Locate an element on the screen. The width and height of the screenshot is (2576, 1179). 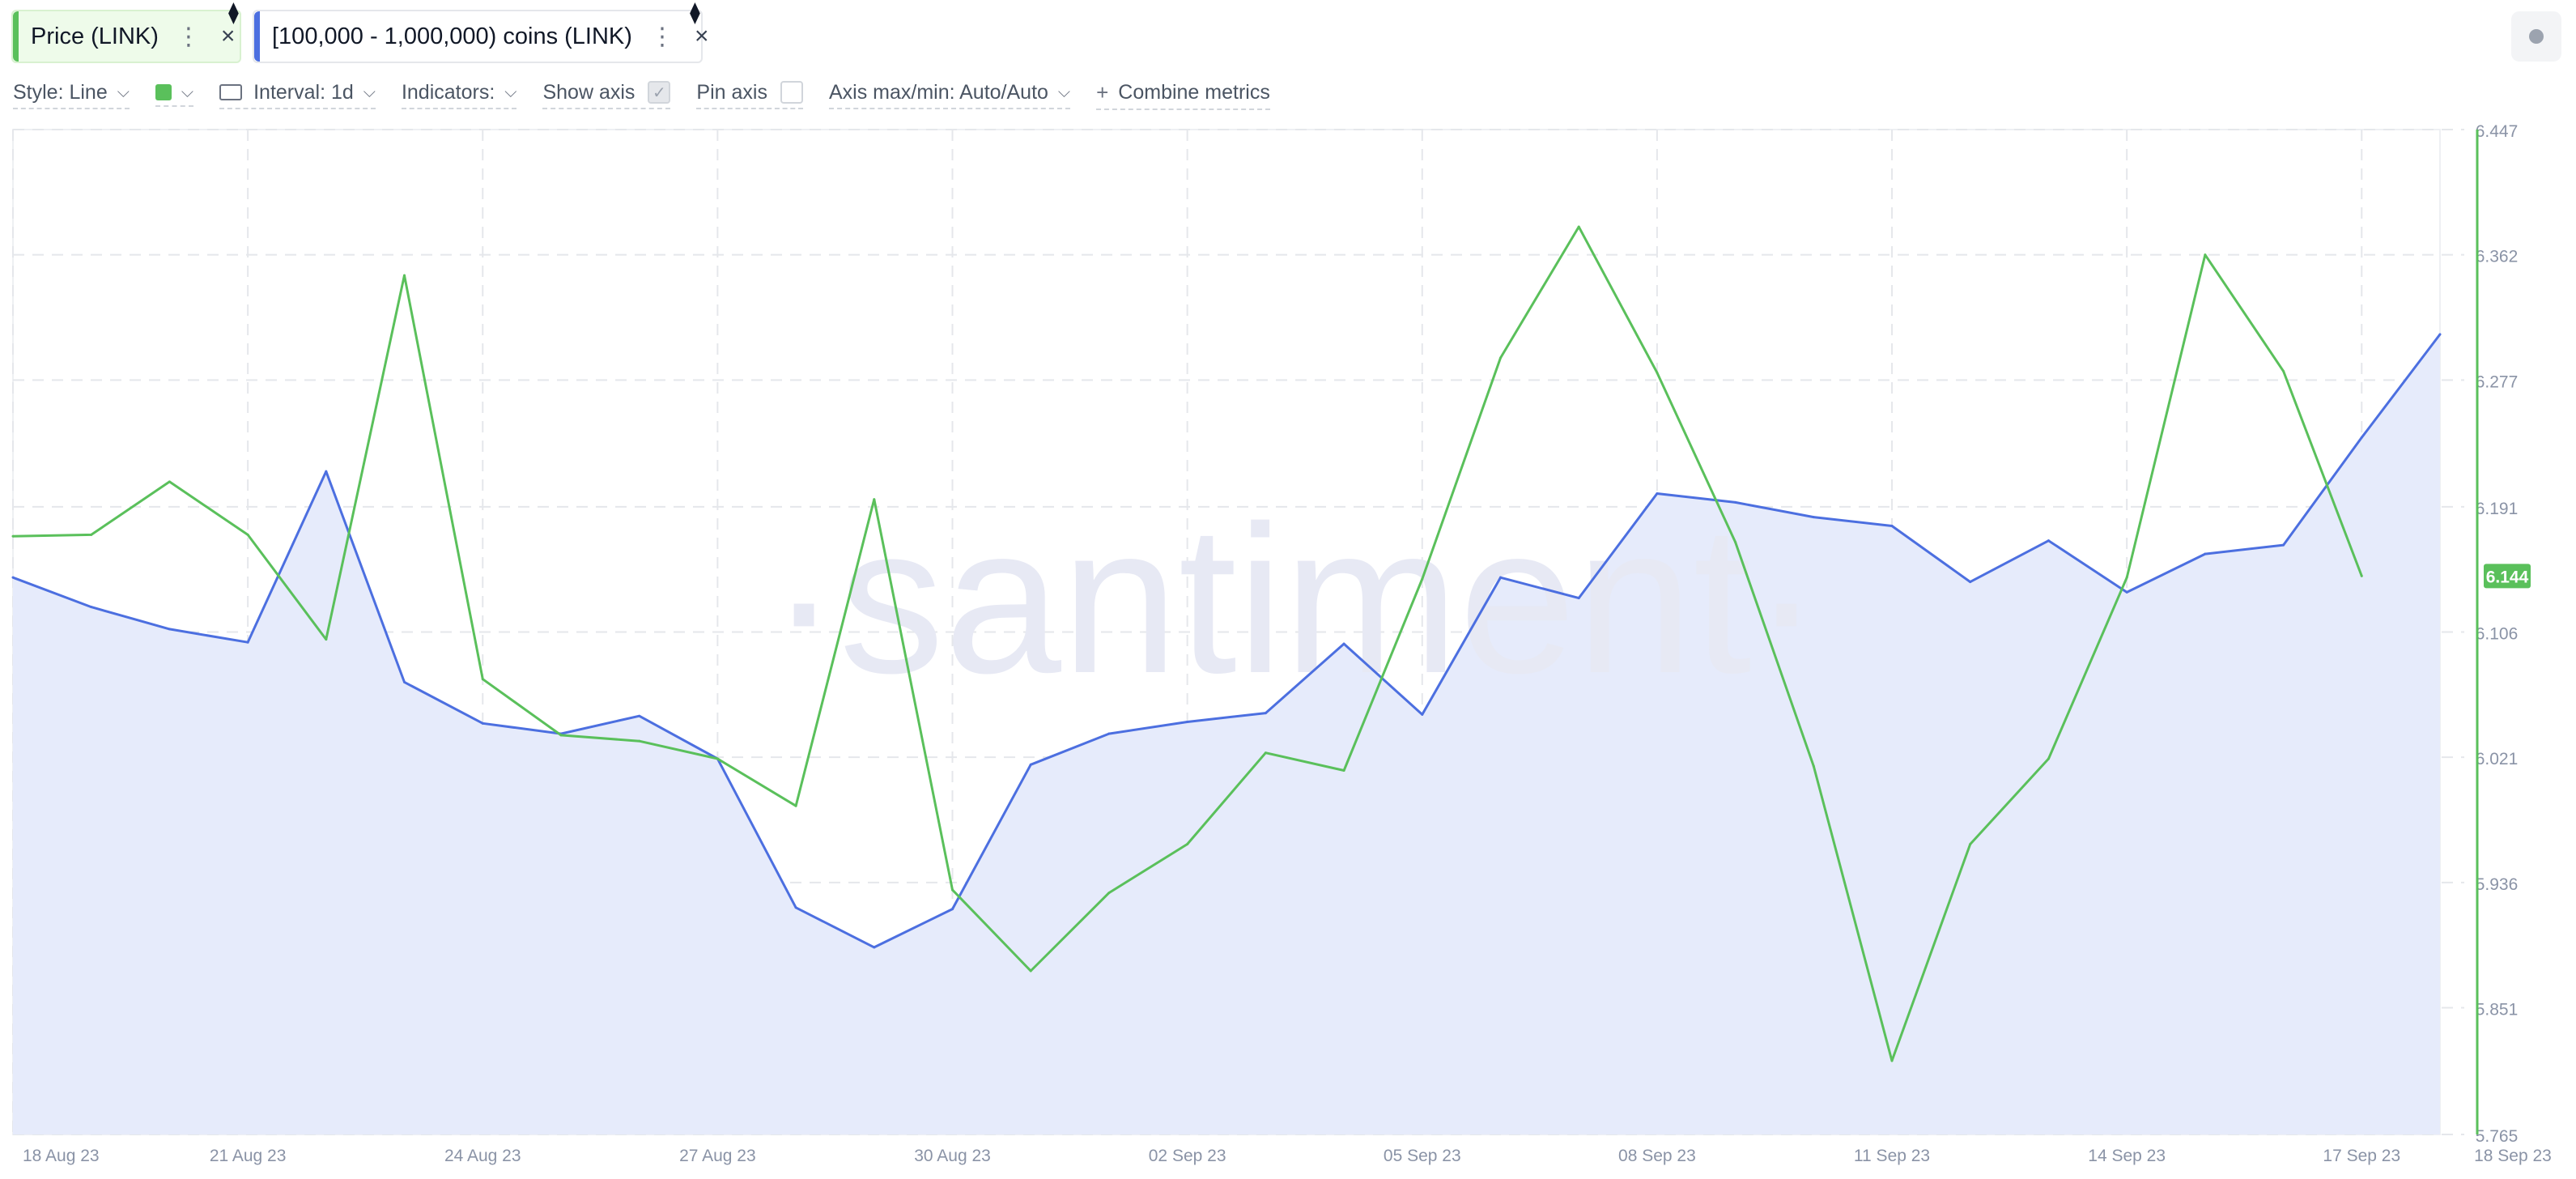
metric-tab-price: Price (LINK) ⋮ × is located at coordinates (126, 36).